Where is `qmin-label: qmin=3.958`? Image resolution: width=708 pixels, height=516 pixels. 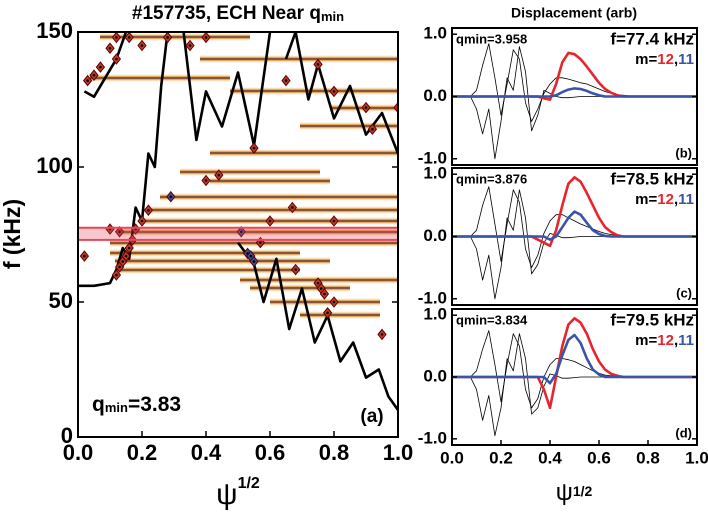
qmin-label: qmin=3.958 is located at coordinates (491, 38).